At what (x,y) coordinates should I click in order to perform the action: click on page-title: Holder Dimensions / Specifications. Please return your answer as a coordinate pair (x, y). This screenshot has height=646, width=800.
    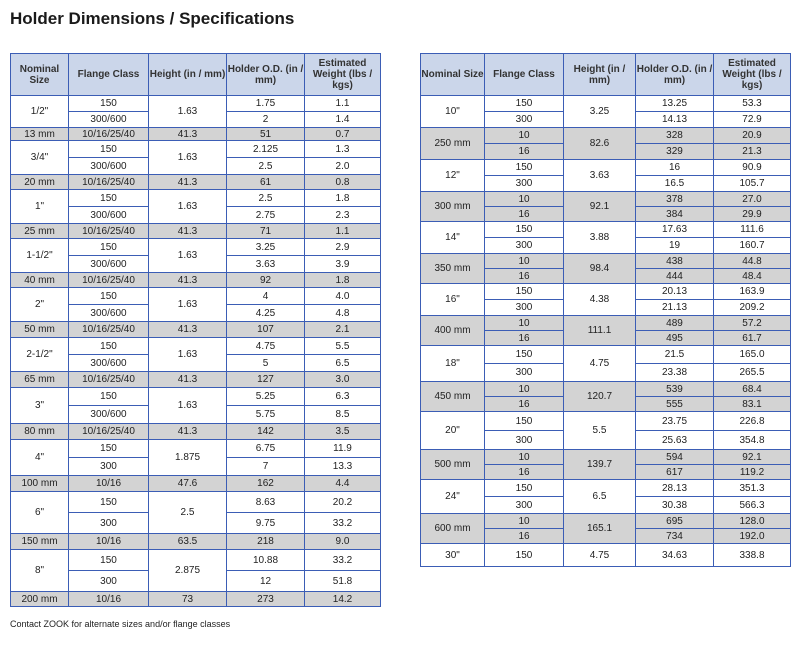
    Looking at the image, I should click on (152, 18).